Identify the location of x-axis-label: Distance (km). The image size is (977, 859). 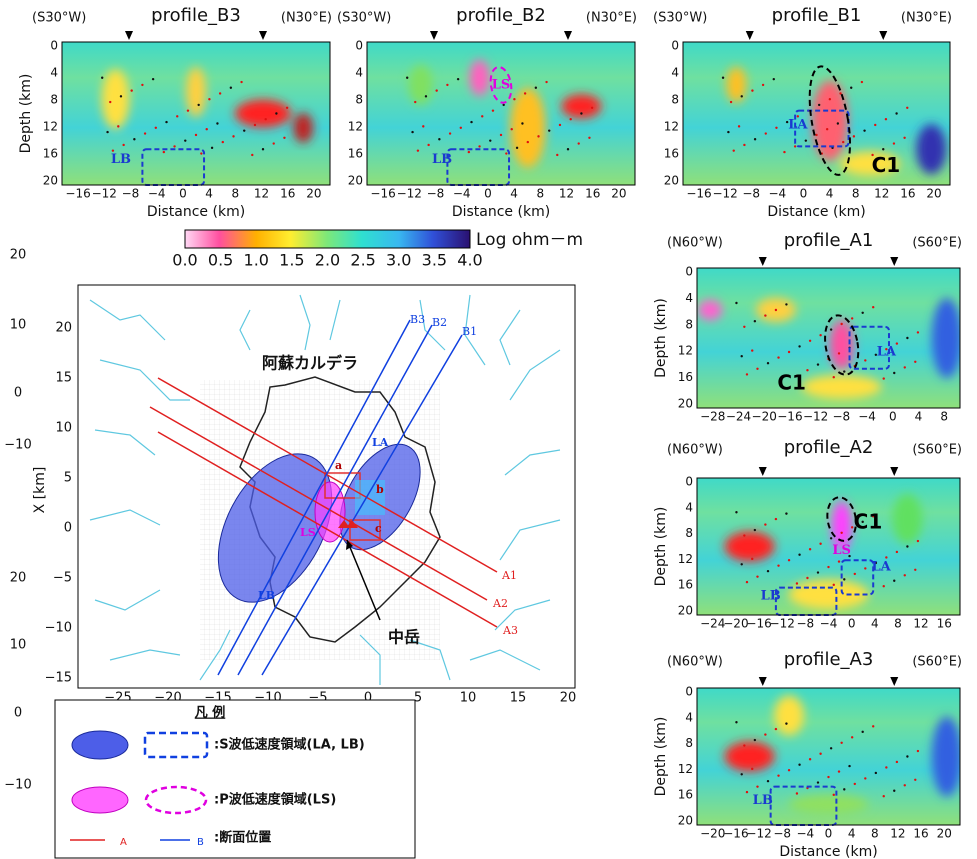
(196, 212).